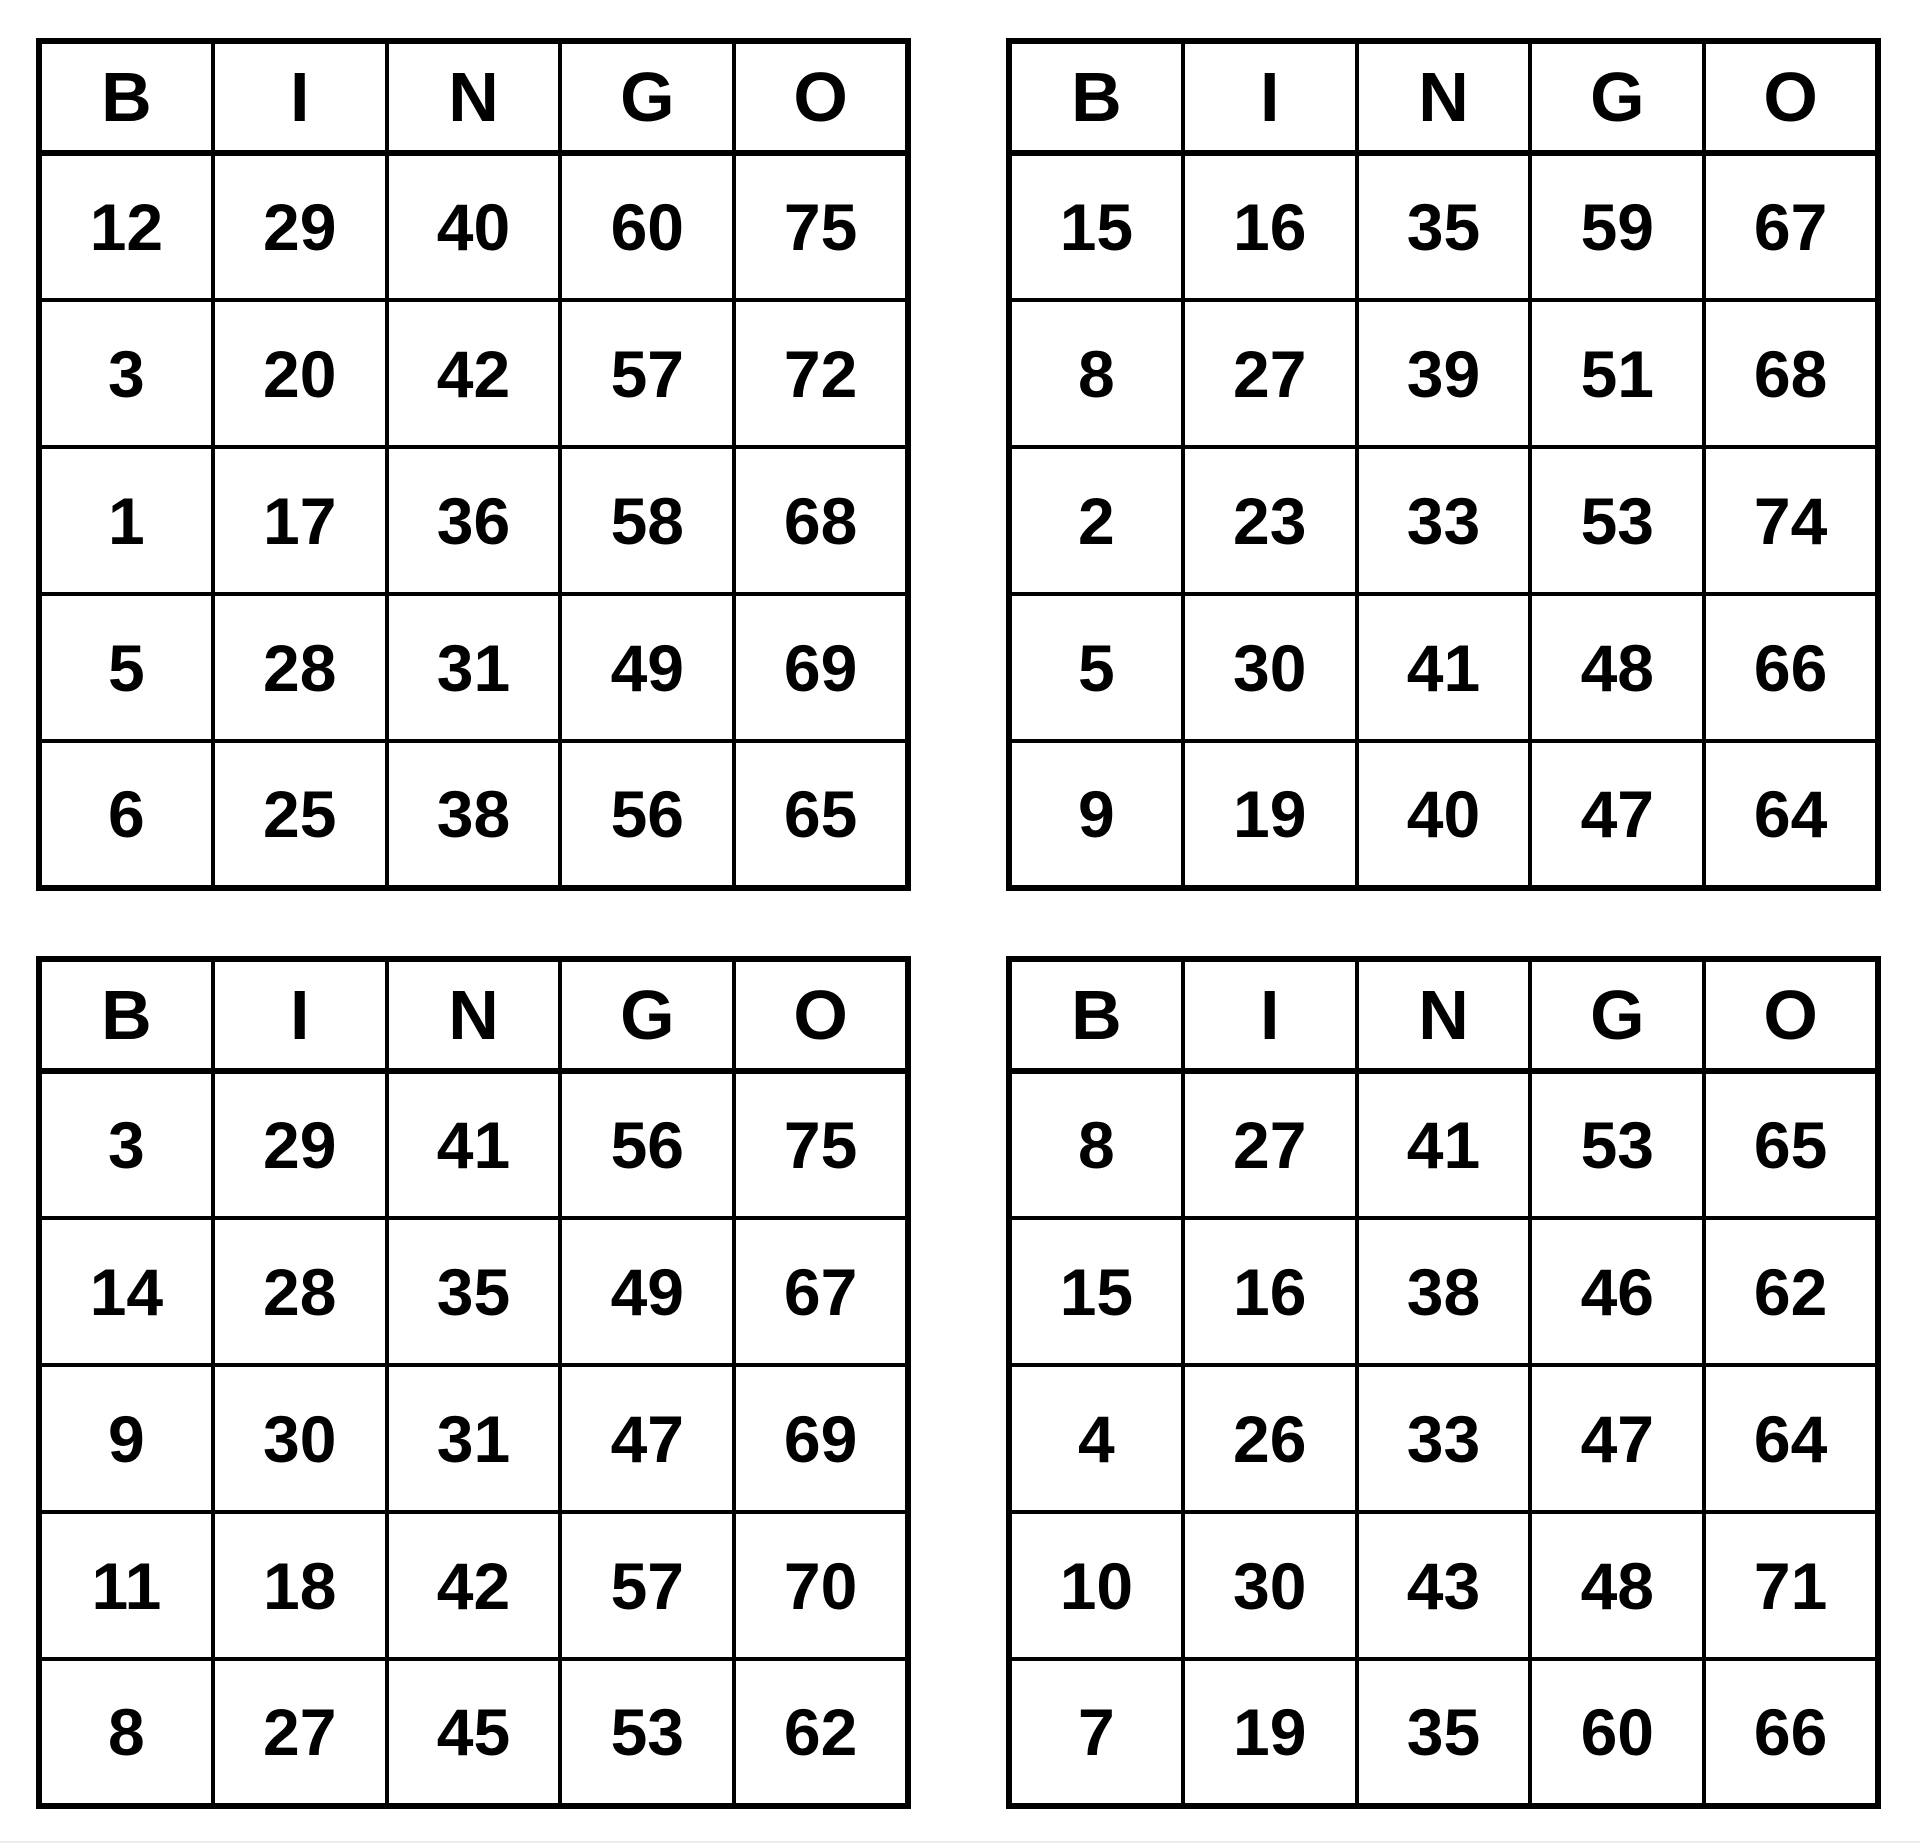 The image size is (1920, 1846). Describe the element at coordinates (1096, 1732) in the screenshot. I see `bingo-cell-b-7: 7` at that location.